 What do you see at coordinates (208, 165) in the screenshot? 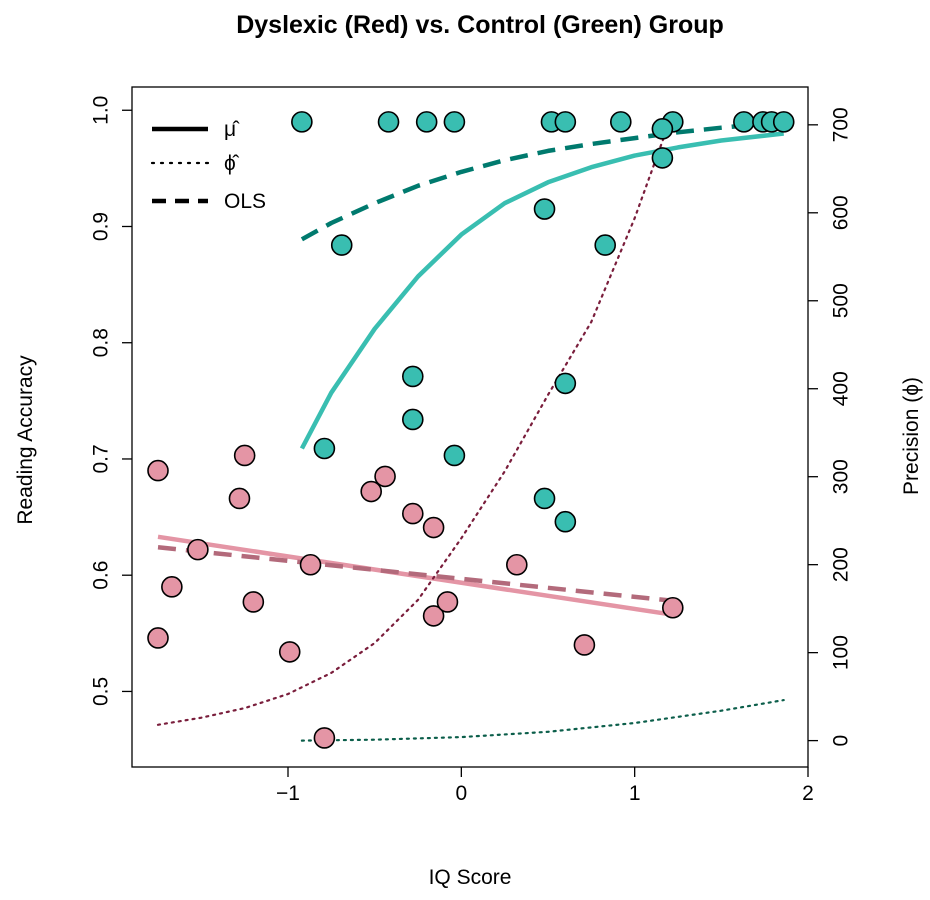
I see `legend: μ̂ ϕ̂ OLS` at bounding box center [208, 165].